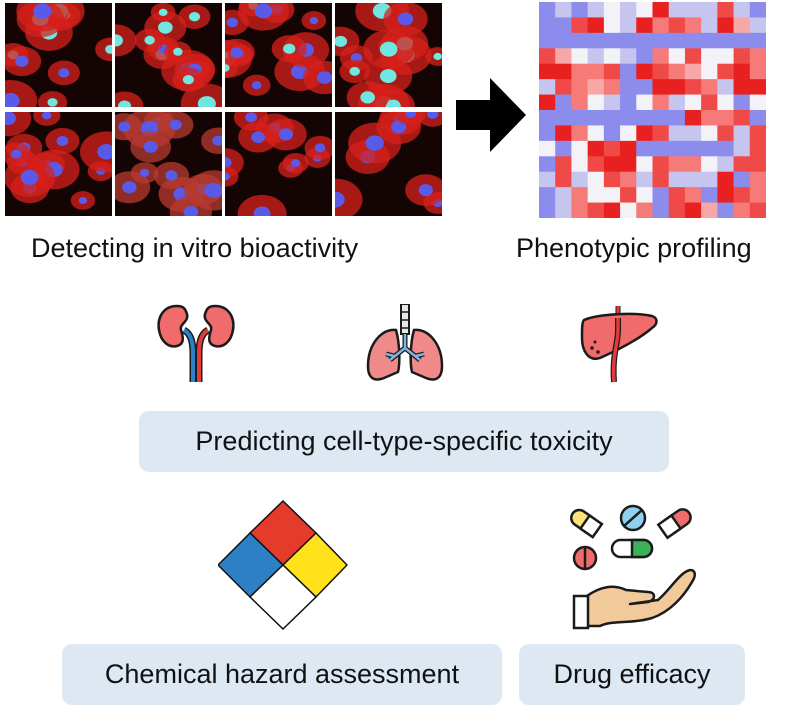  Describe the element at coordinates (633, 567) in the screenshot. I see `pills-hand-icon` at that location.